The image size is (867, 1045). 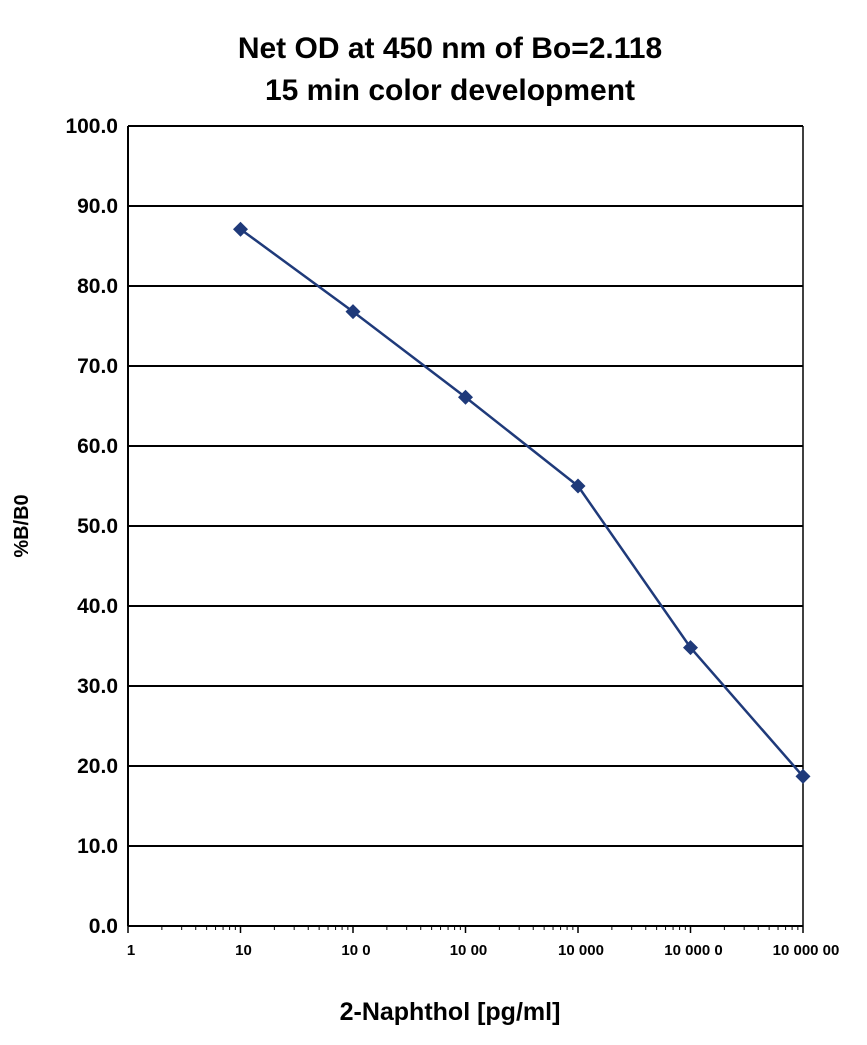 What do you see at coordinates (243, 950) in the screenshot?
I see `x-tick-label: 10` at bounding box center [243, 950].